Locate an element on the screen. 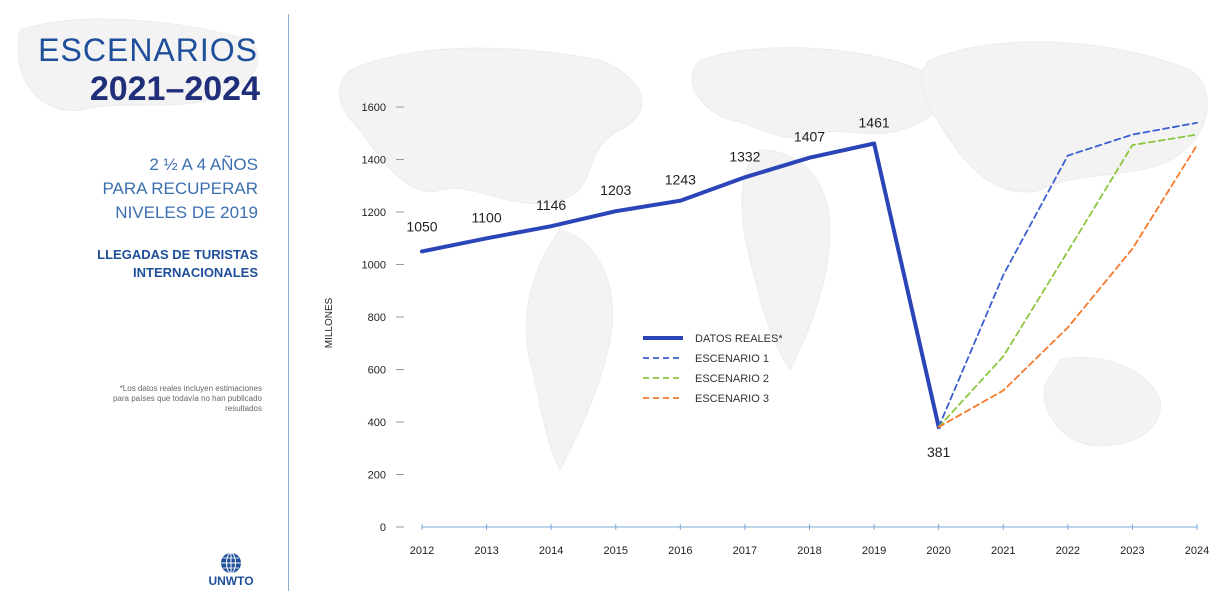 Image resolution: width=1225 pixels, height=591 pixels. subtitle-line: 2 ½ A 4 AÑOS is located at coordinates (203, 164).